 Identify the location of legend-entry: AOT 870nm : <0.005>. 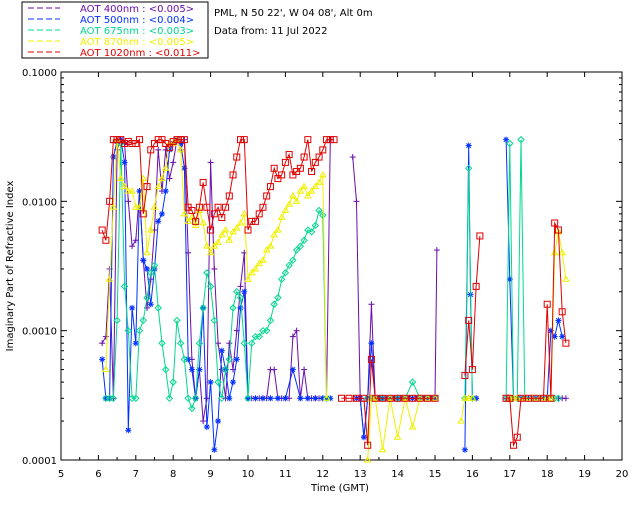
(137, 42).